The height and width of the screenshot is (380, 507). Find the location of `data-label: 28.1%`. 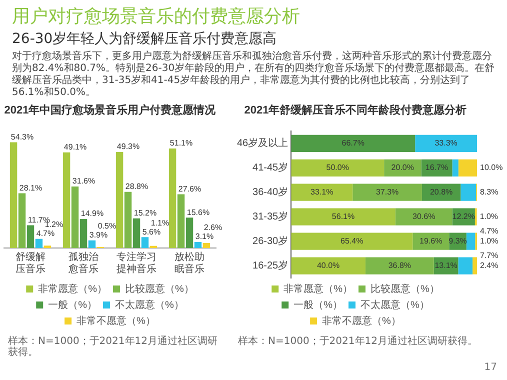

data-label: 28.1% is located at coordinates (30, 188).